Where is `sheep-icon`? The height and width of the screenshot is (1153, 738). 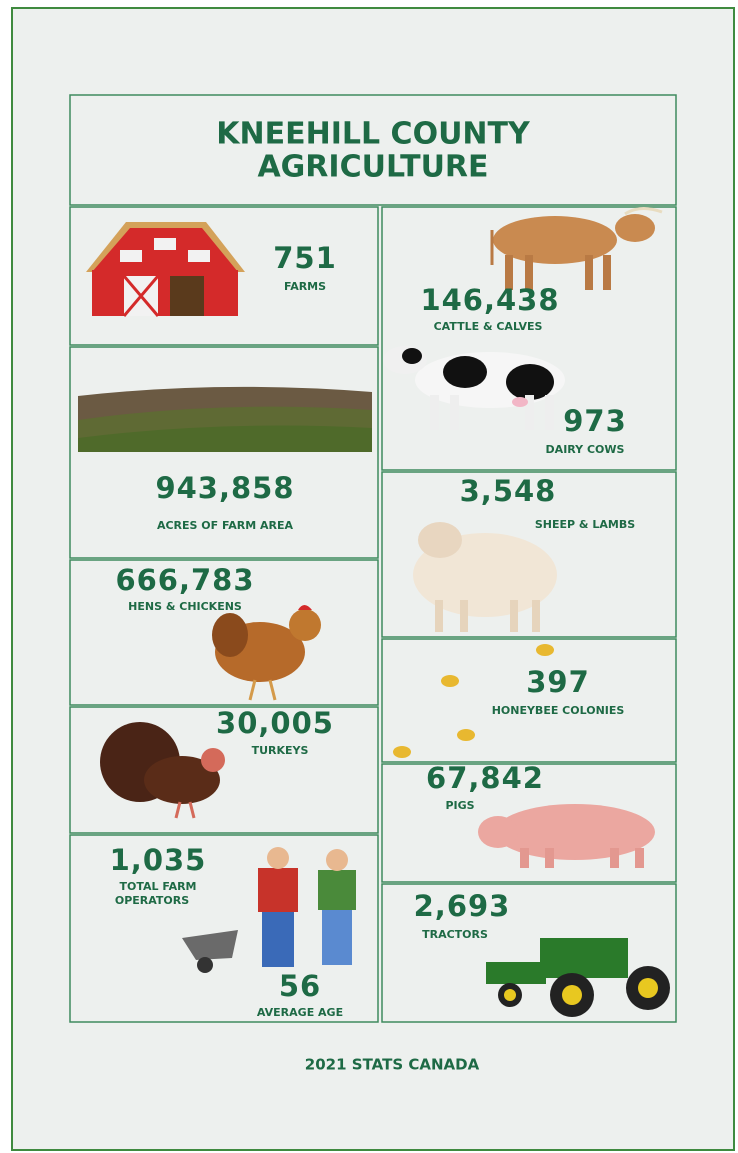 sheep-icon is located at coordinates (485, 577).